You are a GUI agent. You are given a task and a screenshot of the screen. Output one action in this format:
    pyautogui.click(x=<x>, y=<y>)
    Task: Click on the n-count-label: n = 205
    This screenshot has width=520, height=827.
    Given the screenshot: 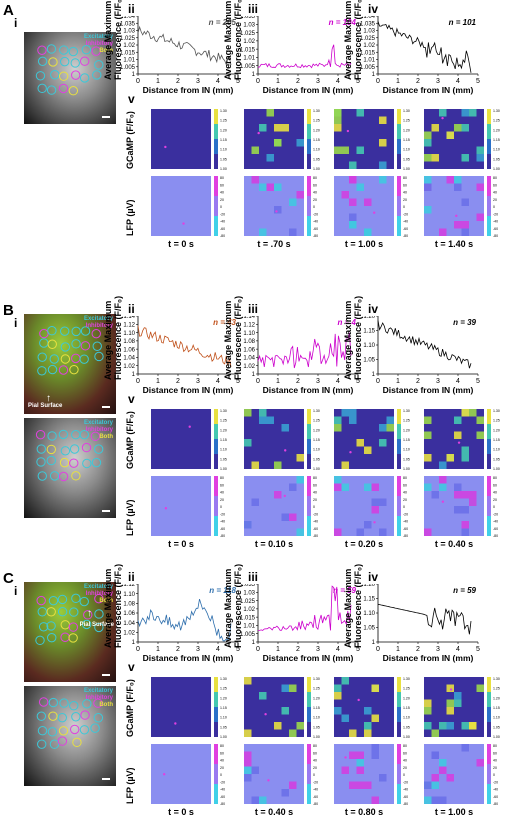 What is the action you would take?
    pyautogui.click(x=223, y=22)
    